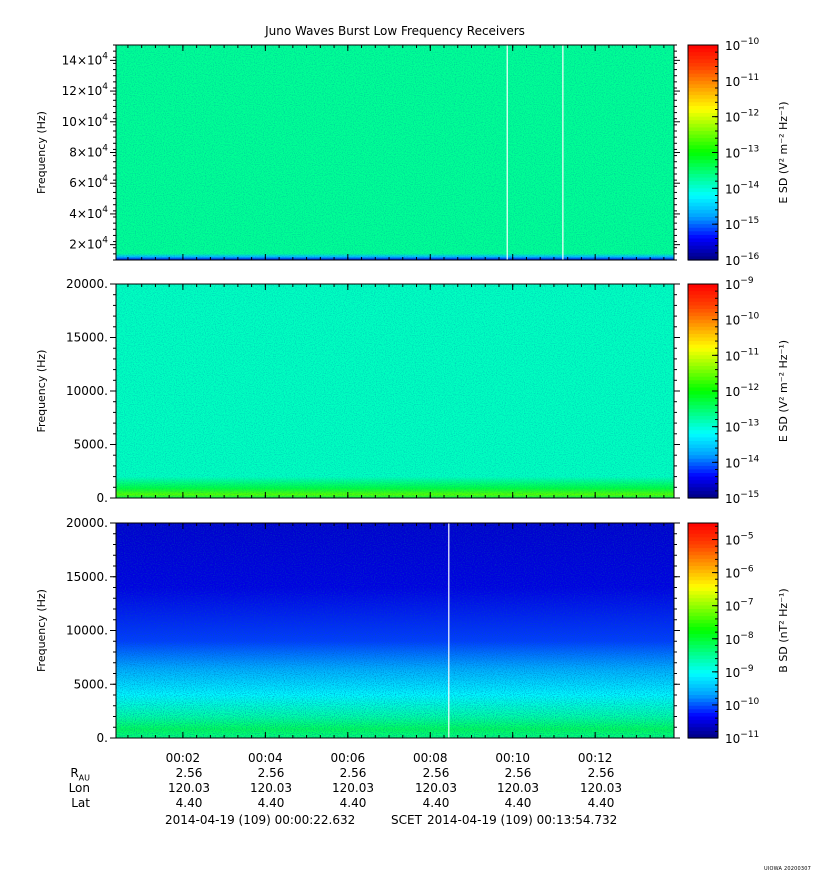 The width and height of the screenshot is (815, 880). I want to click on colorbar-tick-label: 10⁻¹⁴, so click(742, 188).